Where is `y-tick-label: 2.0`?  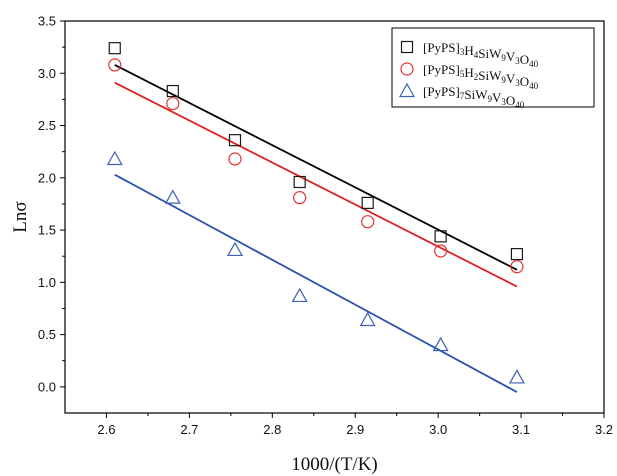
y-tick-label: 2.0 is located at coordinates (47, 177).